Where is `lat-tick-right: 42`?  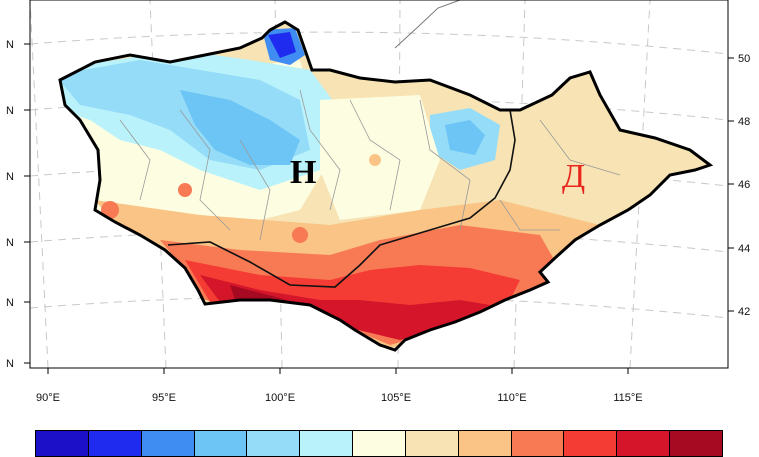 lat-tick-right: 42 is located at coordinates (744, 312).